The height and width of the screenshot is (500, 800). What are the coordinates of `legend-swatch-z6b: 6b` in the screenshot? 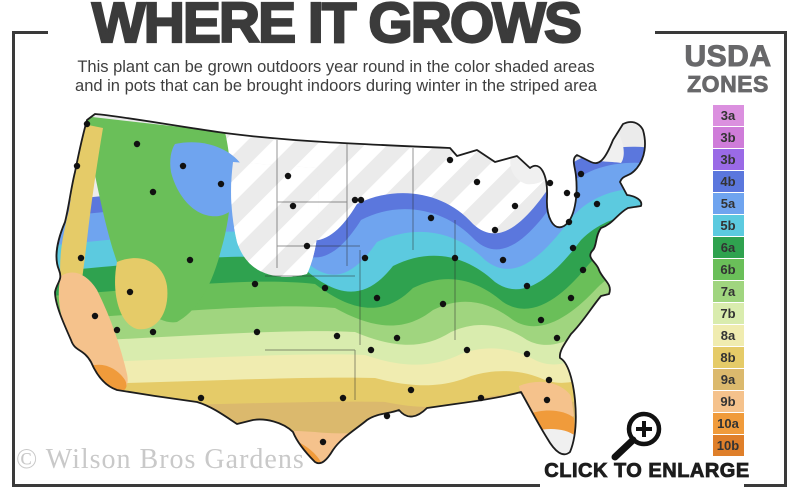 It's located at (728, 270).